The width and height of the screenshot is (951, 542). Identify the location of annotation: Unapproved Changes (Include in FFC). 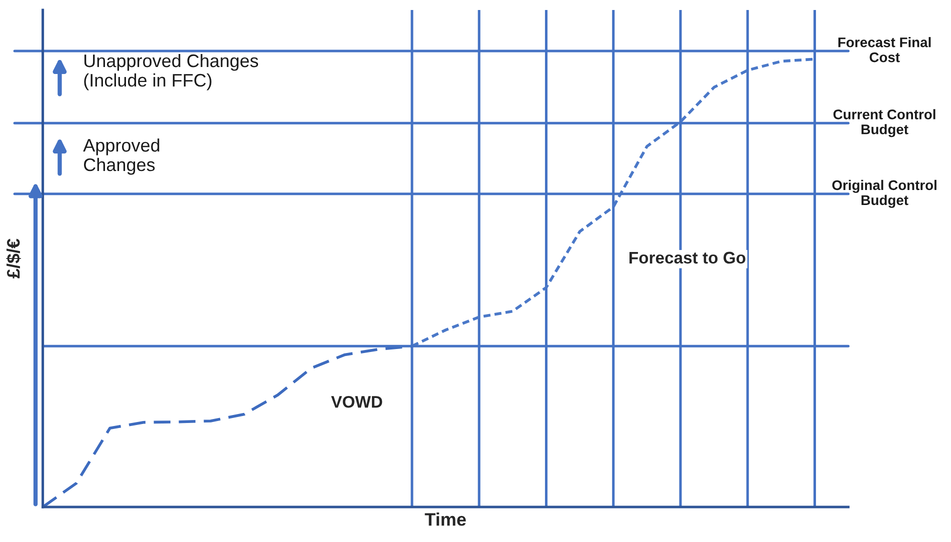
(171, 72).